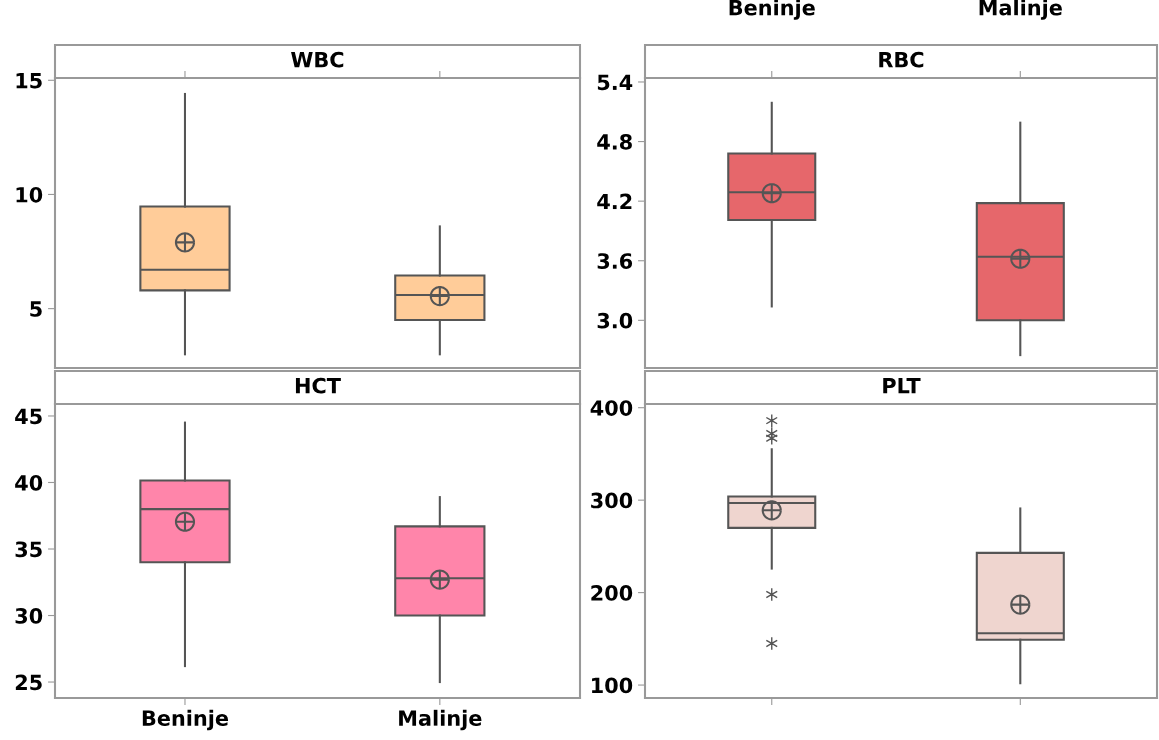 The height and width of the screenshot is (740, 1159). Describe the element at coordinates (29, 81) in the screenshot. I see `y-tick-label: 15` at that location.